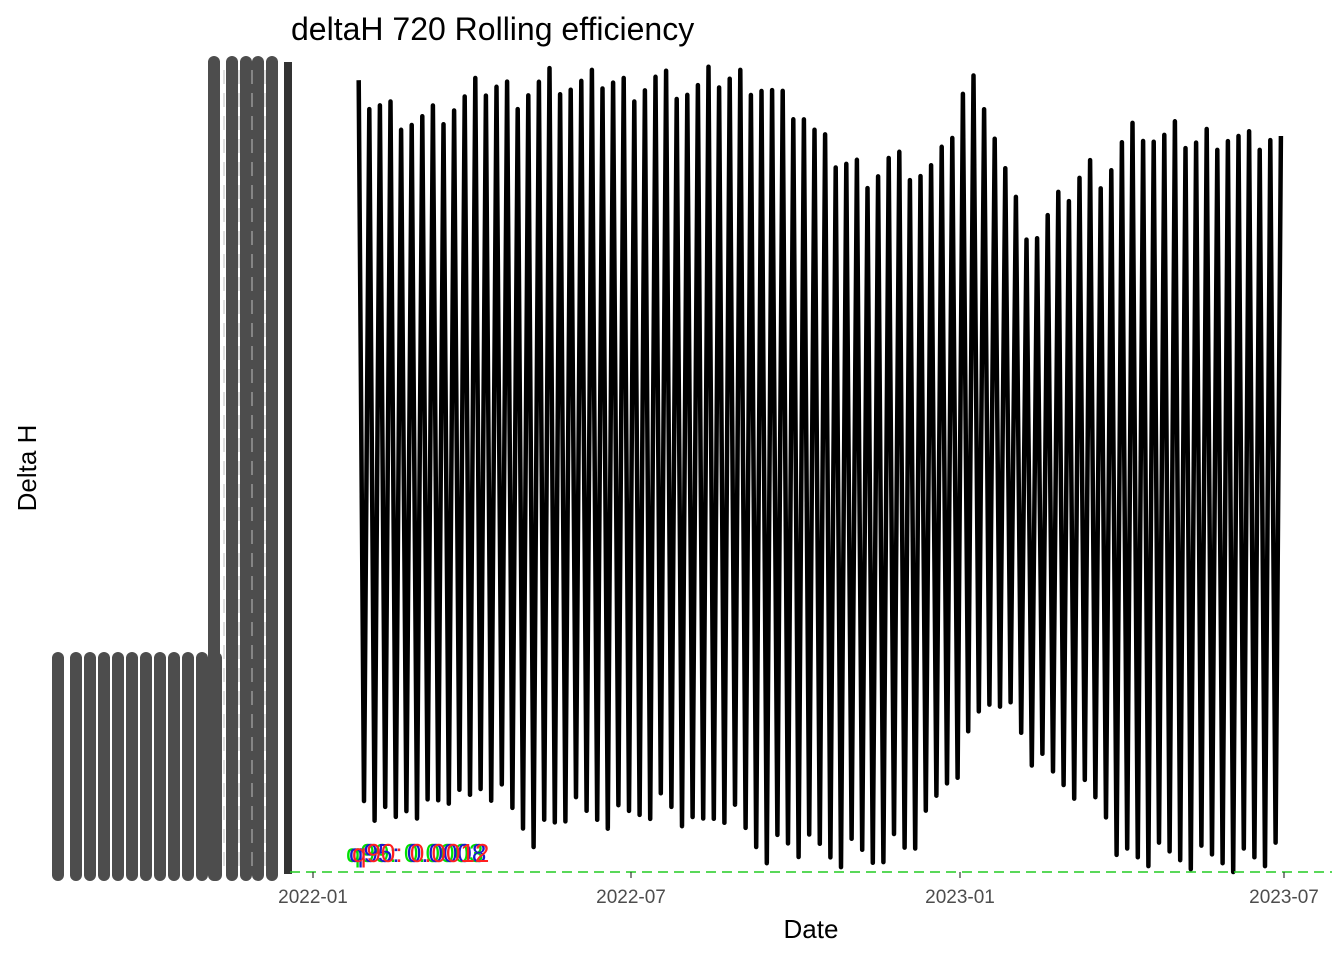  I want to click on x-tick-label: 2023-01, so click(960, 897).